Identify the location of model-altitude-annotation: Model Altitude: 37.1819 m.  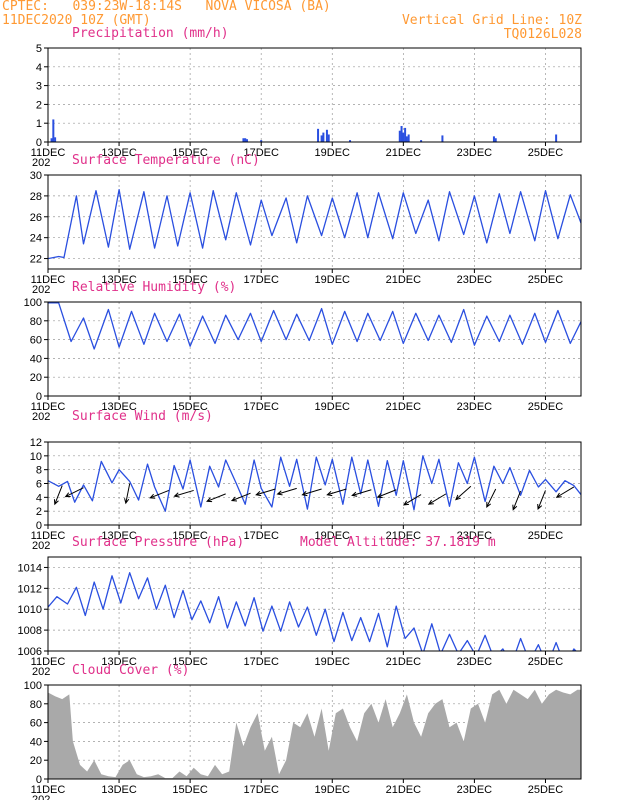
(398, 542).